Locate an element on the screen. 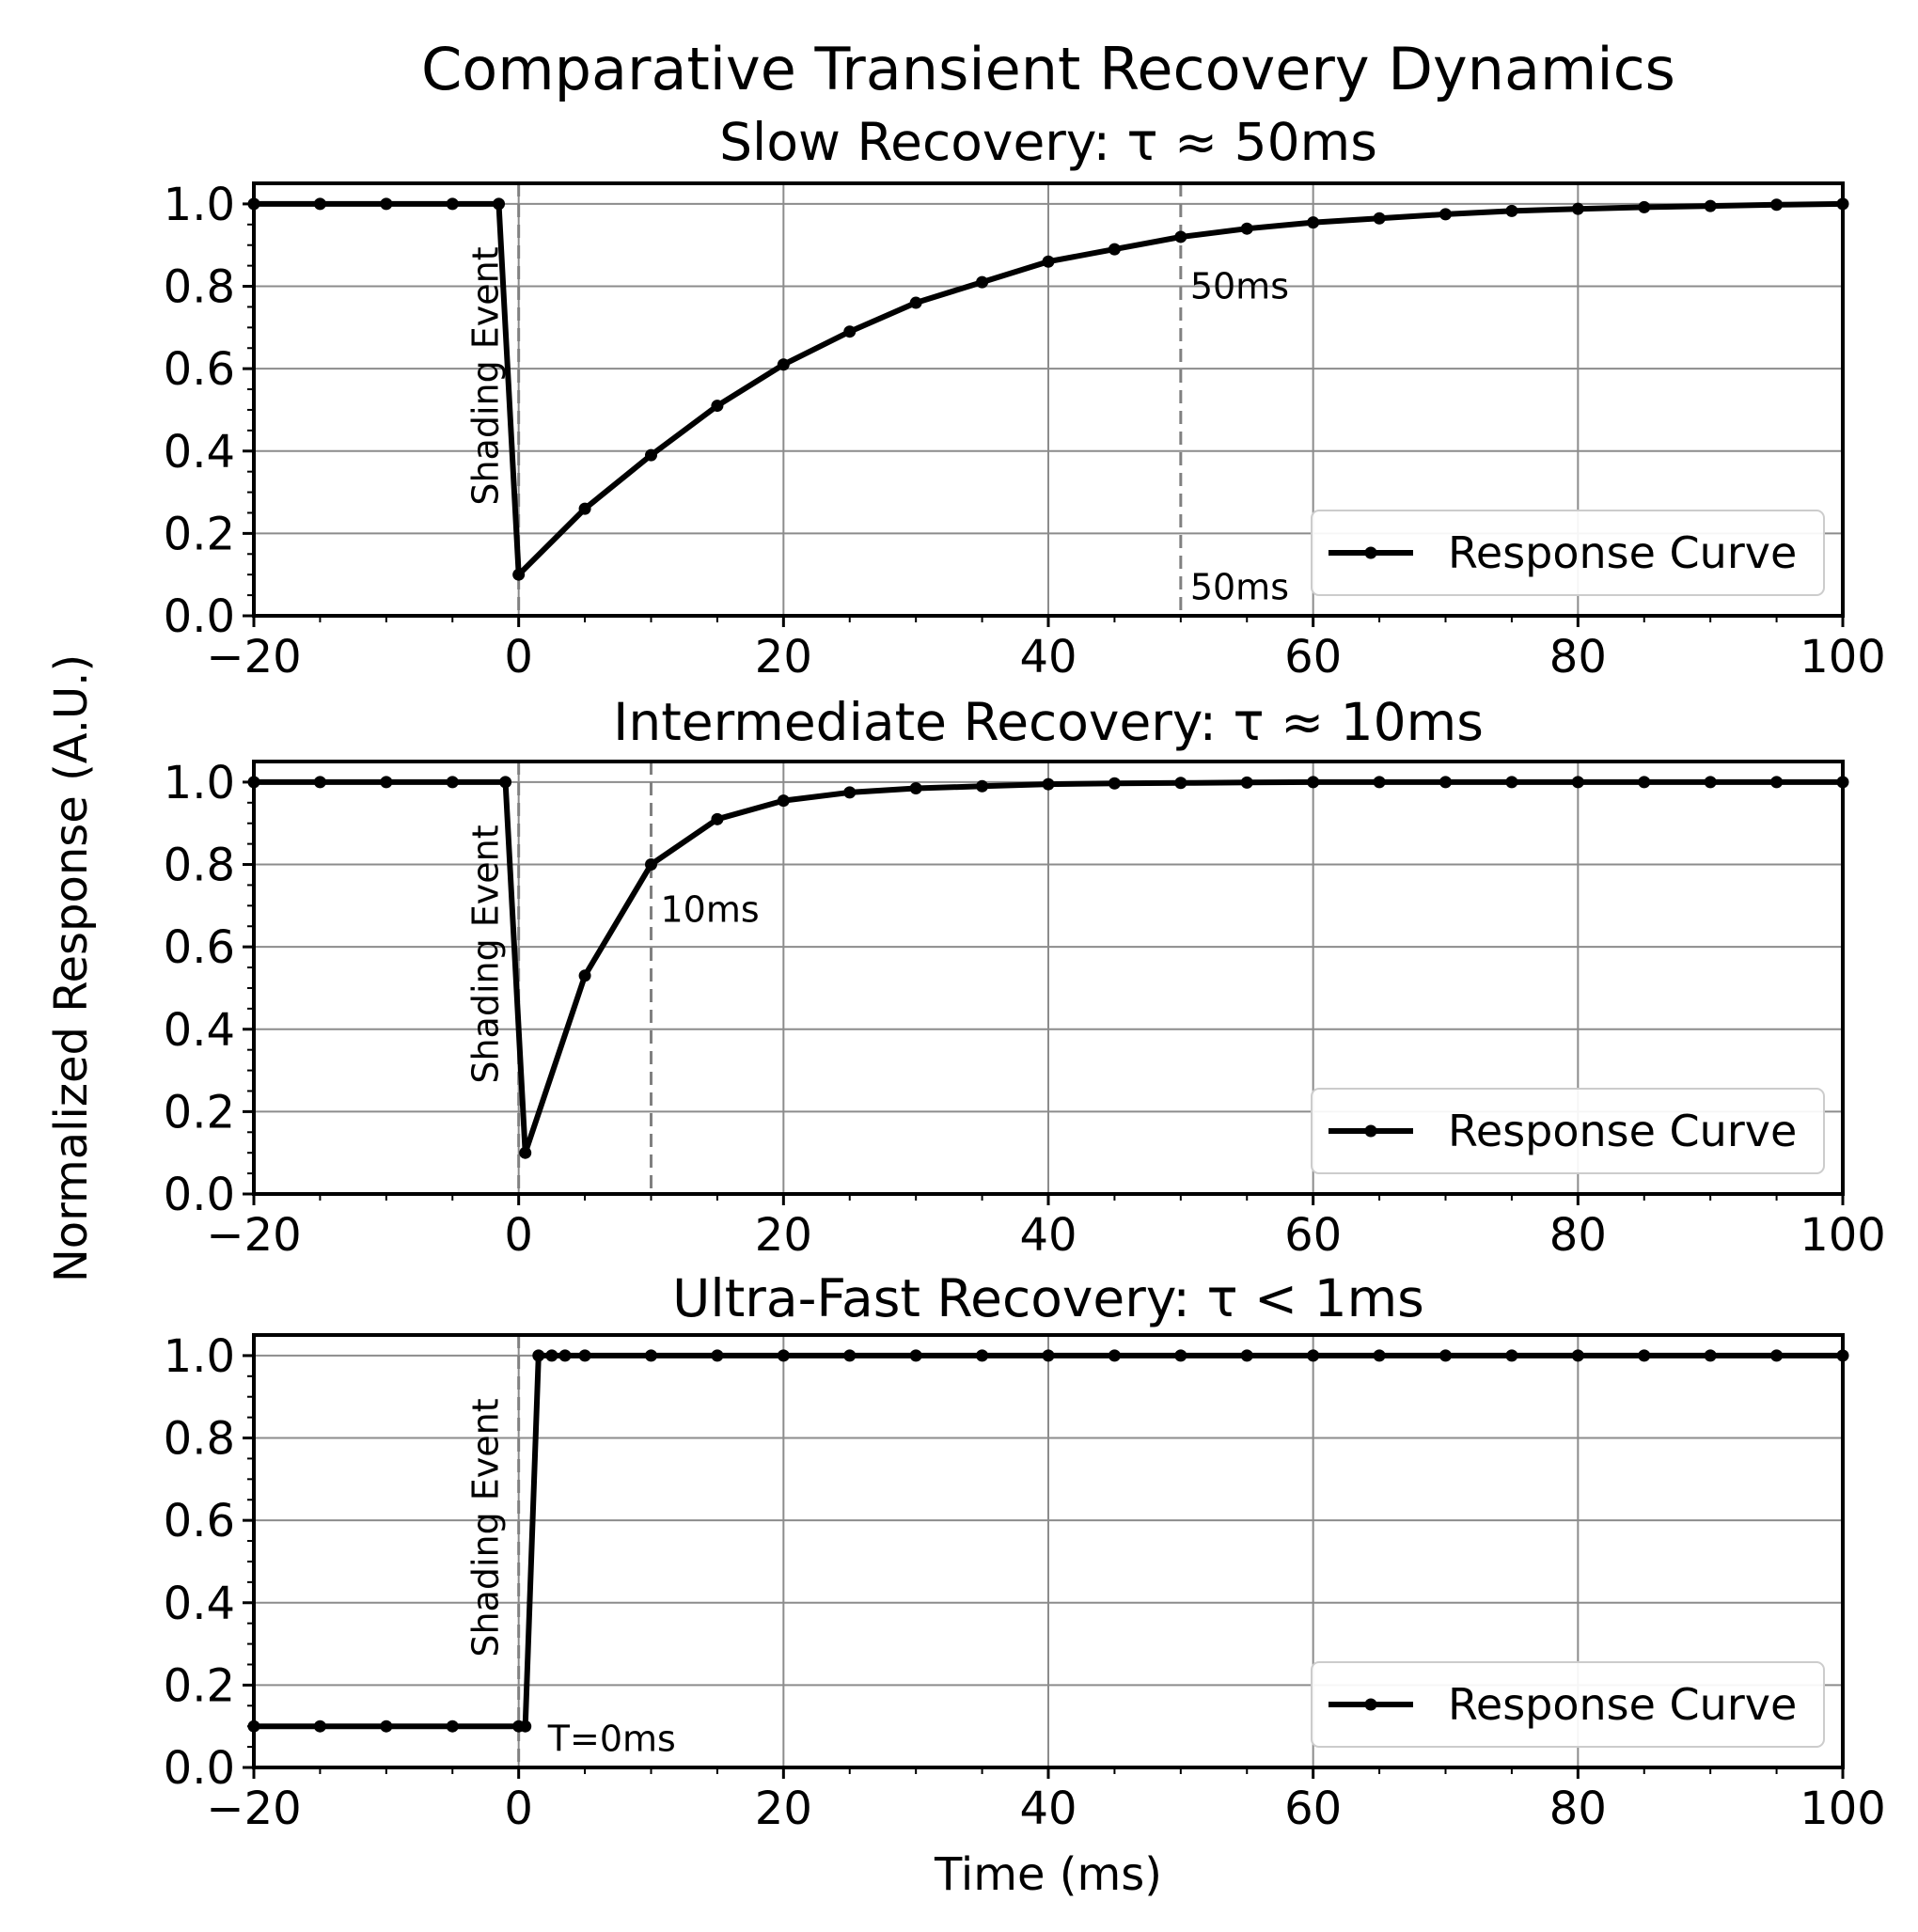  annotation-label: 10ms is located at coordinates (710, 910).